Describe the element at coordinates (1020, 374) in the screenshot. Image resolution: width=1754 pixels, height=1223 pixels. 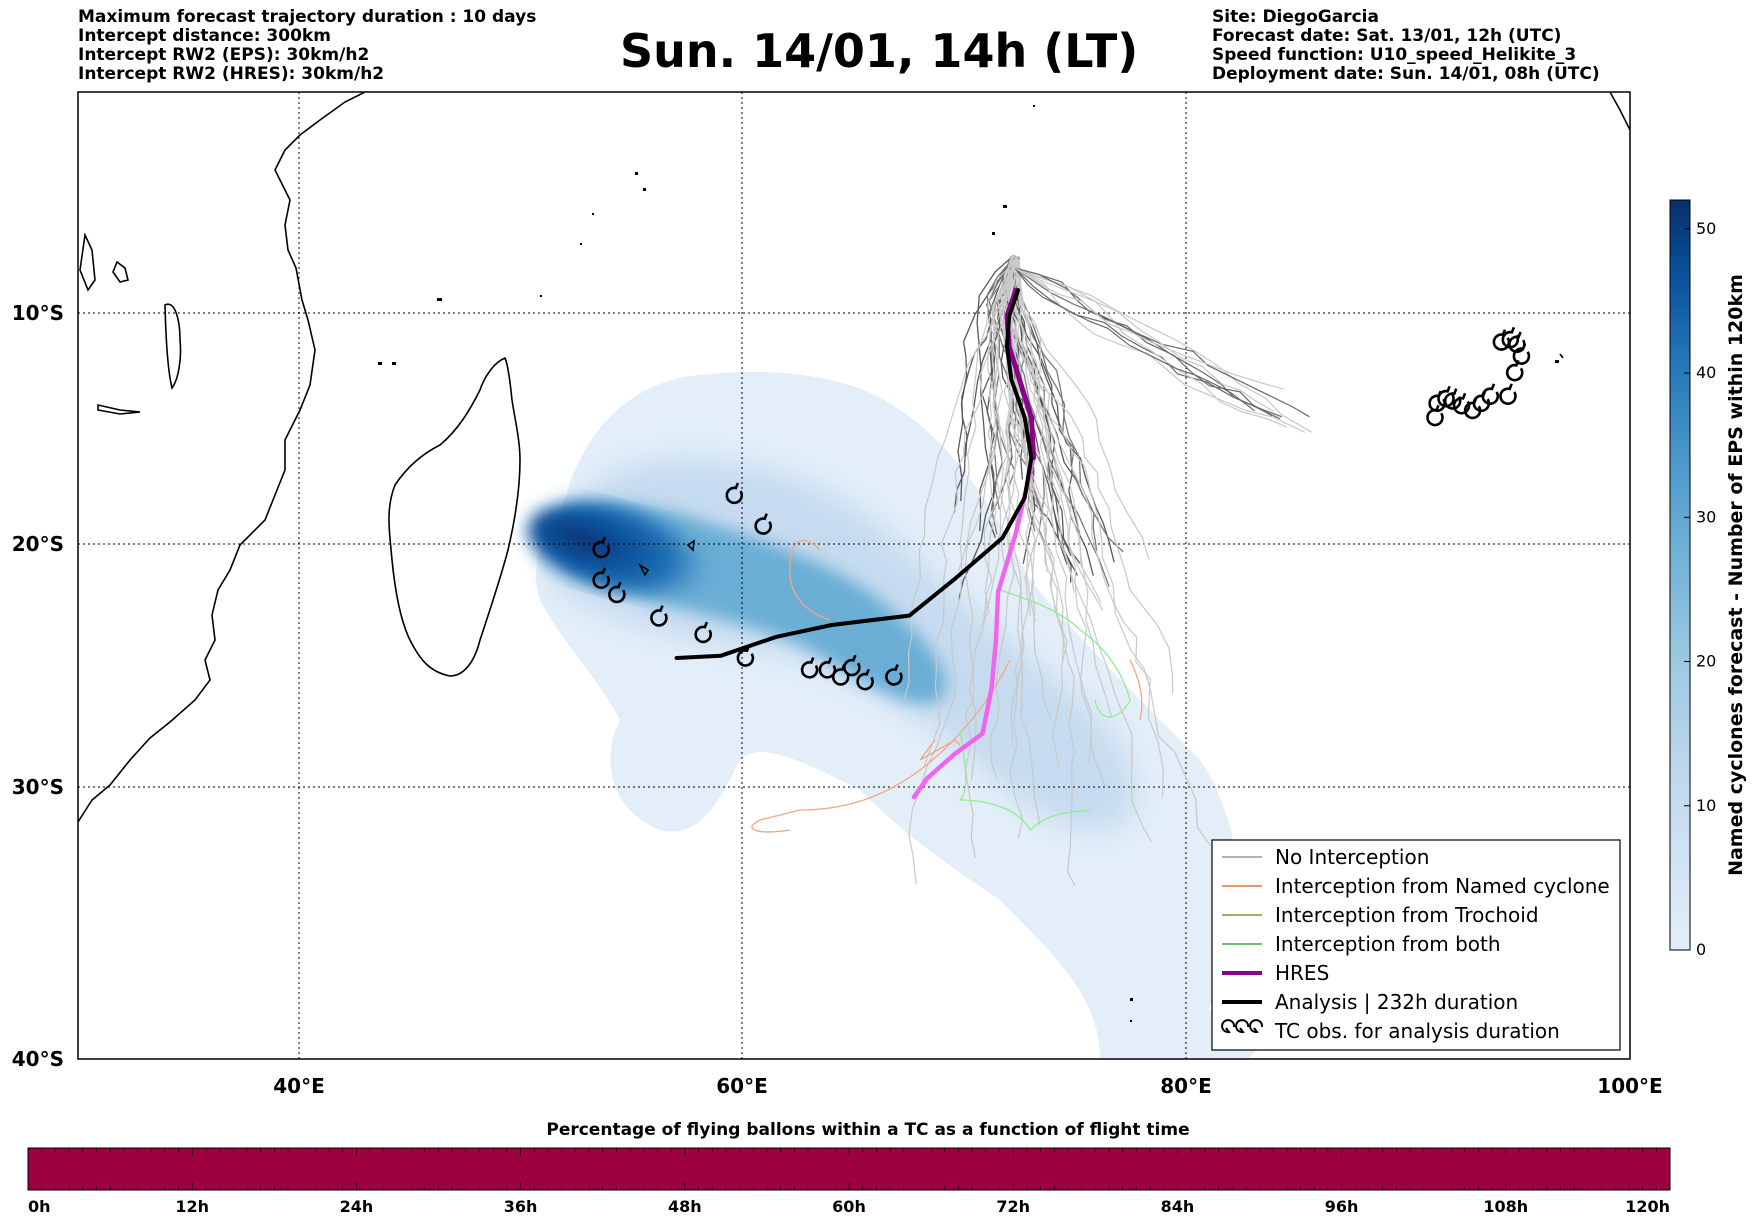
I see `hres-track-start` at that location.